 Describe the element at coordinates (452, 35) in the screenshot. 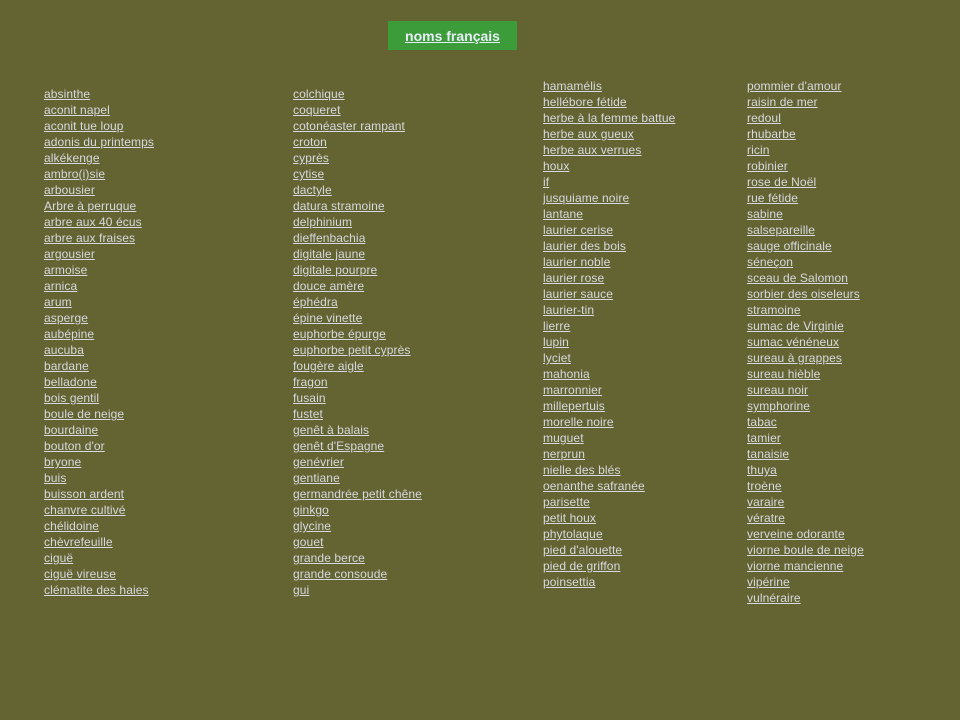

I see `title-link: noms français` at that location.